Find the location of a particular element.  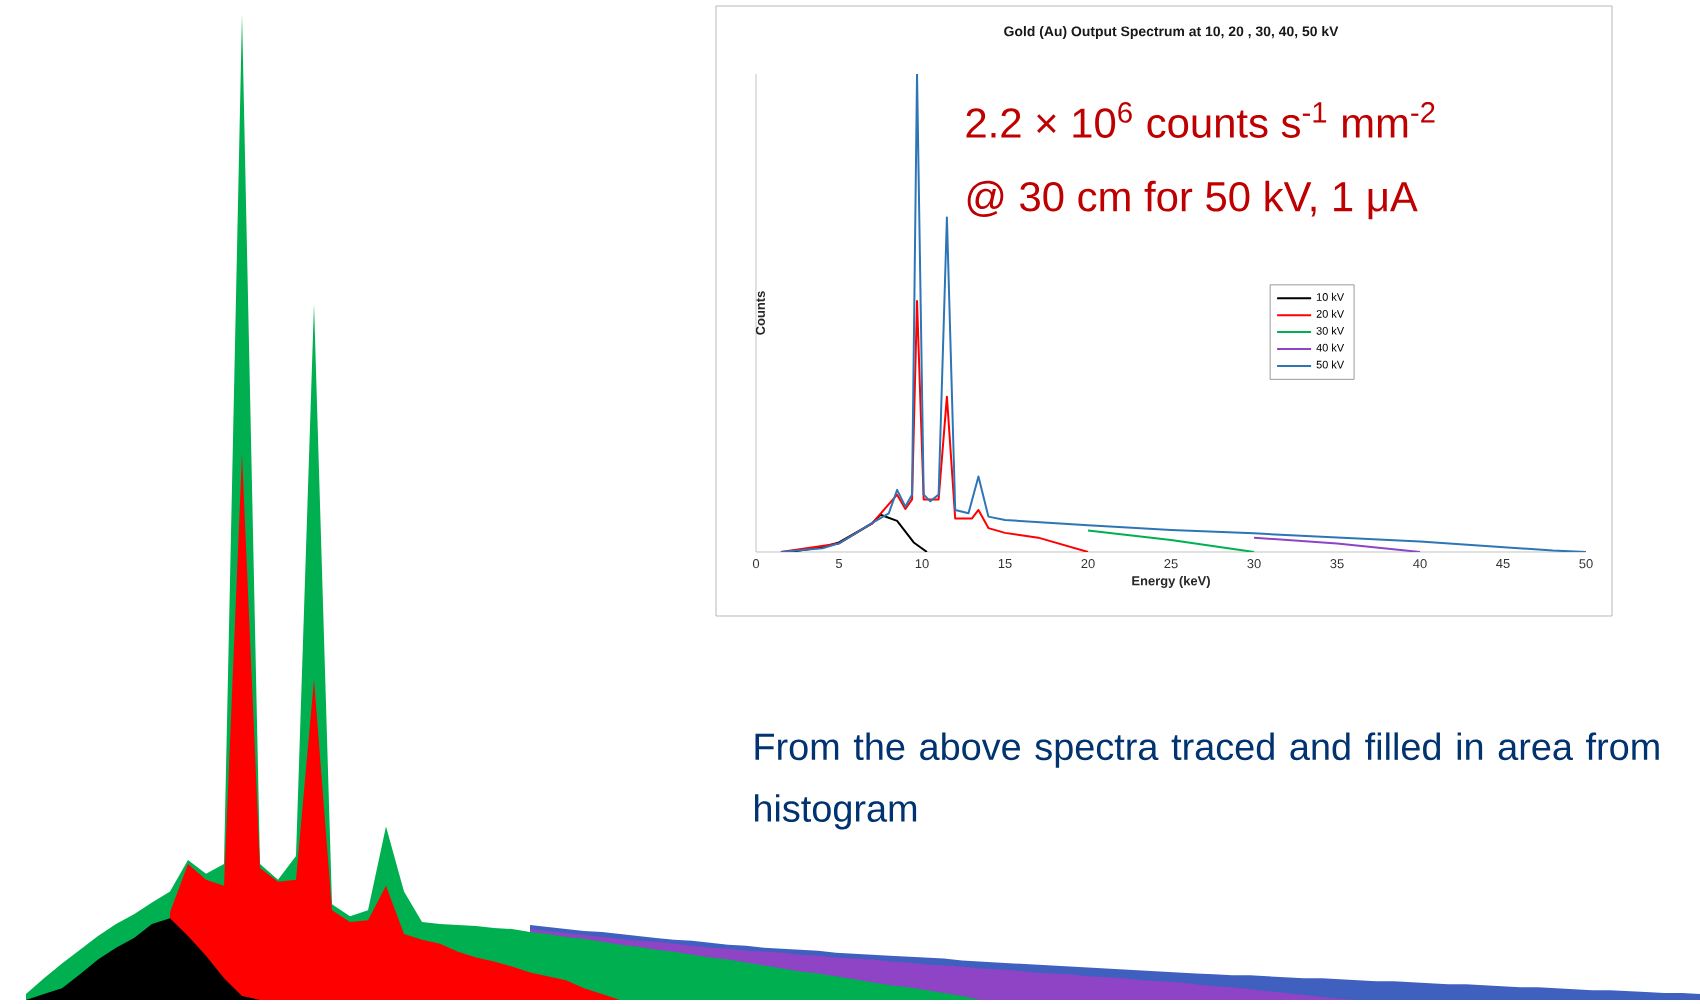

annotation: @ 30 cm for 50 kV, 1 μA is located at coordinates (1192, 200).